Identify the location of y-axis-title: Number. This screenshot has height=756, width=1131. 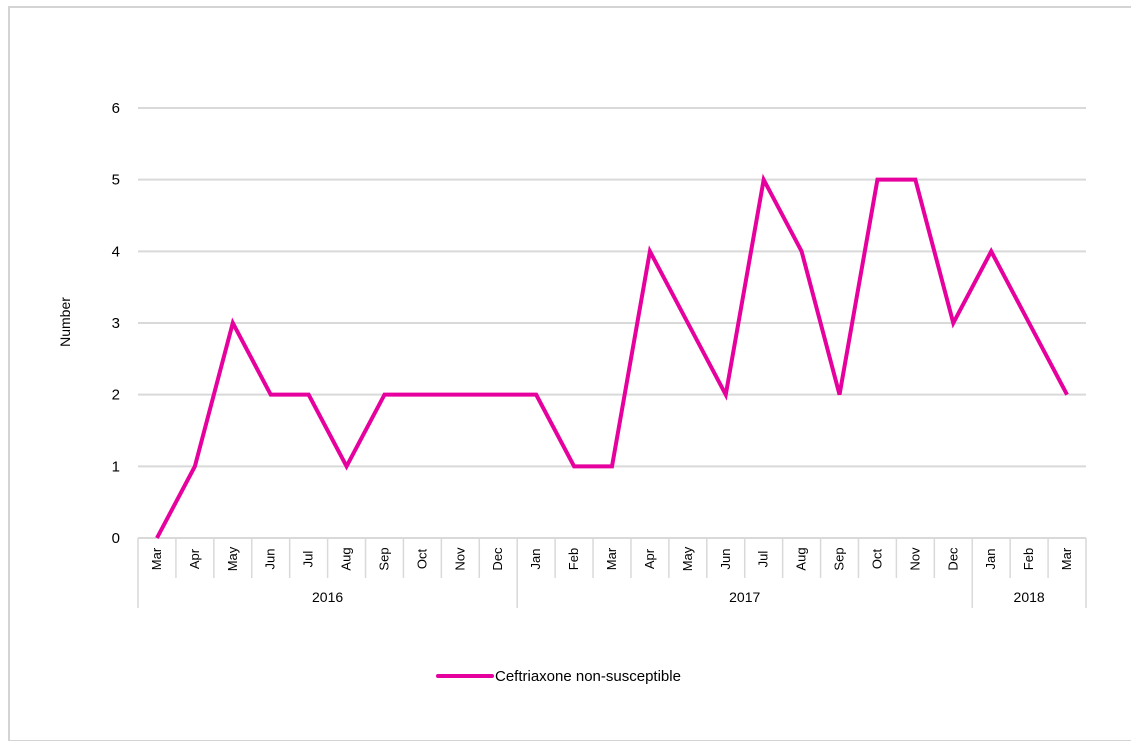
(65, 322).